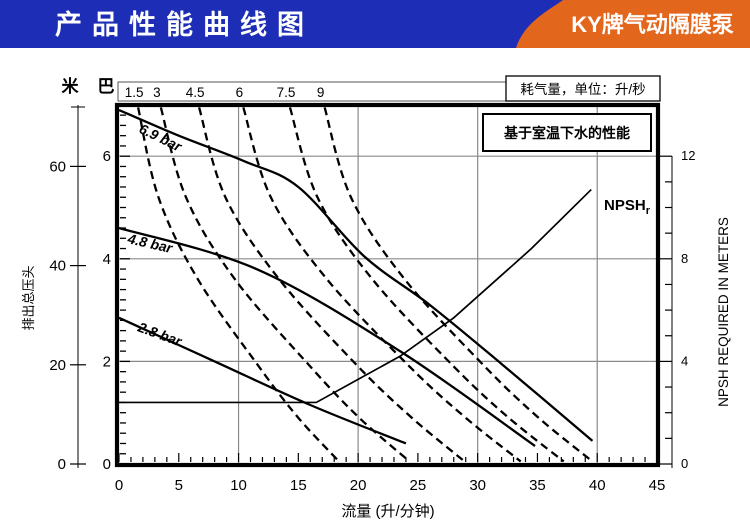  Describe the element at coordinates (240, 92) in the screenshot. I see `air-tick-label-6: 6` at that location.